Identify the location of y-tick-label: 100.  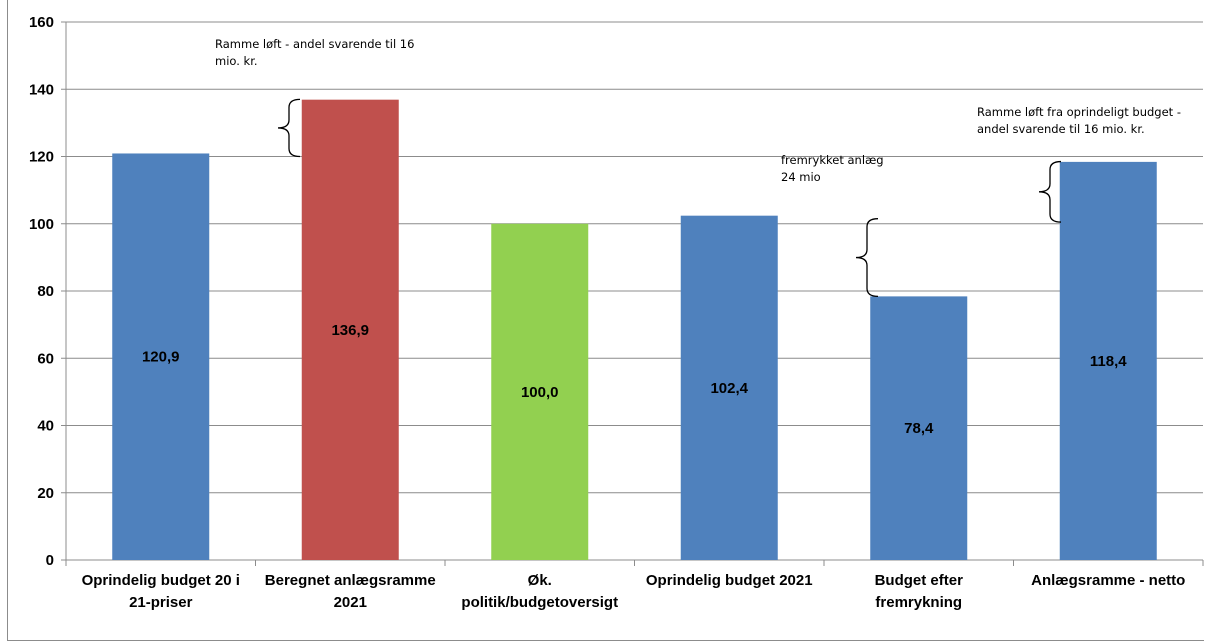
(41, 224).